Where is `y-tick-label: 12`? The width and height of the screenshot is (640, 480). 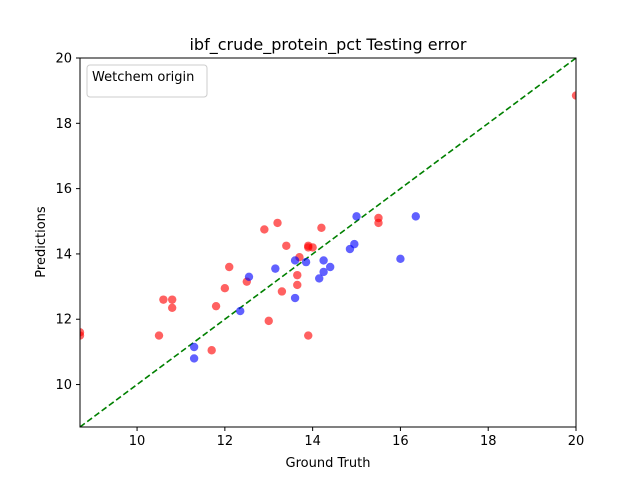 y-tick-label: 12 is located at coordinates (63, 320).